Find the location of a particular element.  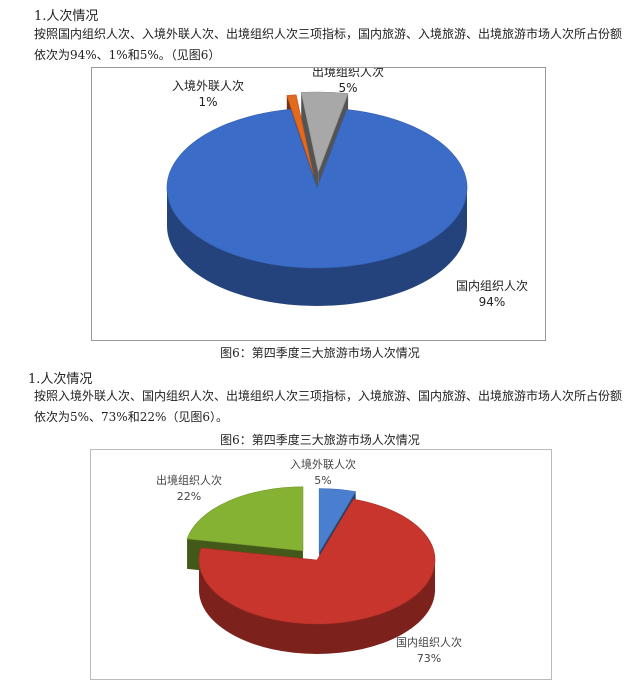

slice-value-inbound: 1% is located at coordinates (207, 102).